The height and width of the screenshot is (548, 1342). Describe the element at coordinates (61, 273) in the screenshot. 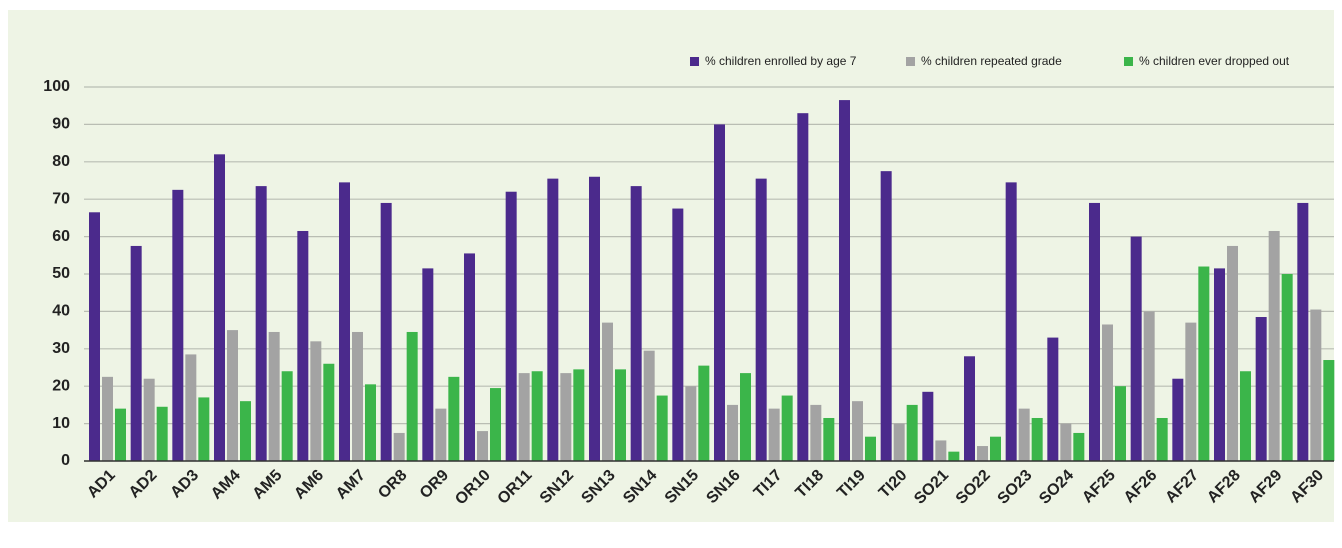

I see `y-tick-label: 50` at that location.